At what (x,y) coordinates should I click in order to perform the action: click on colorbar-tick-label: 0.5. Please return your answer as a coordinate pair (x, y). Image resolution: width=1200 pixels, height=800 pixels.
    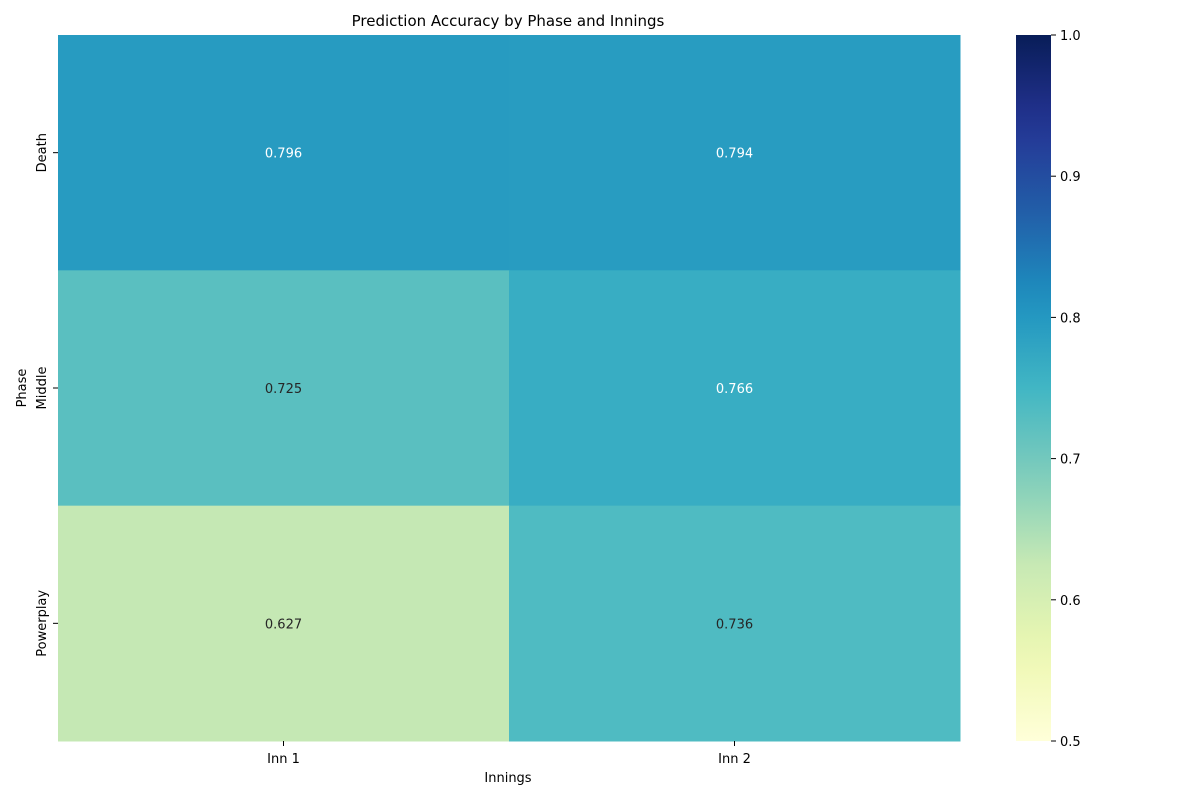
    Looking at the image, I should click on (1070, 742).